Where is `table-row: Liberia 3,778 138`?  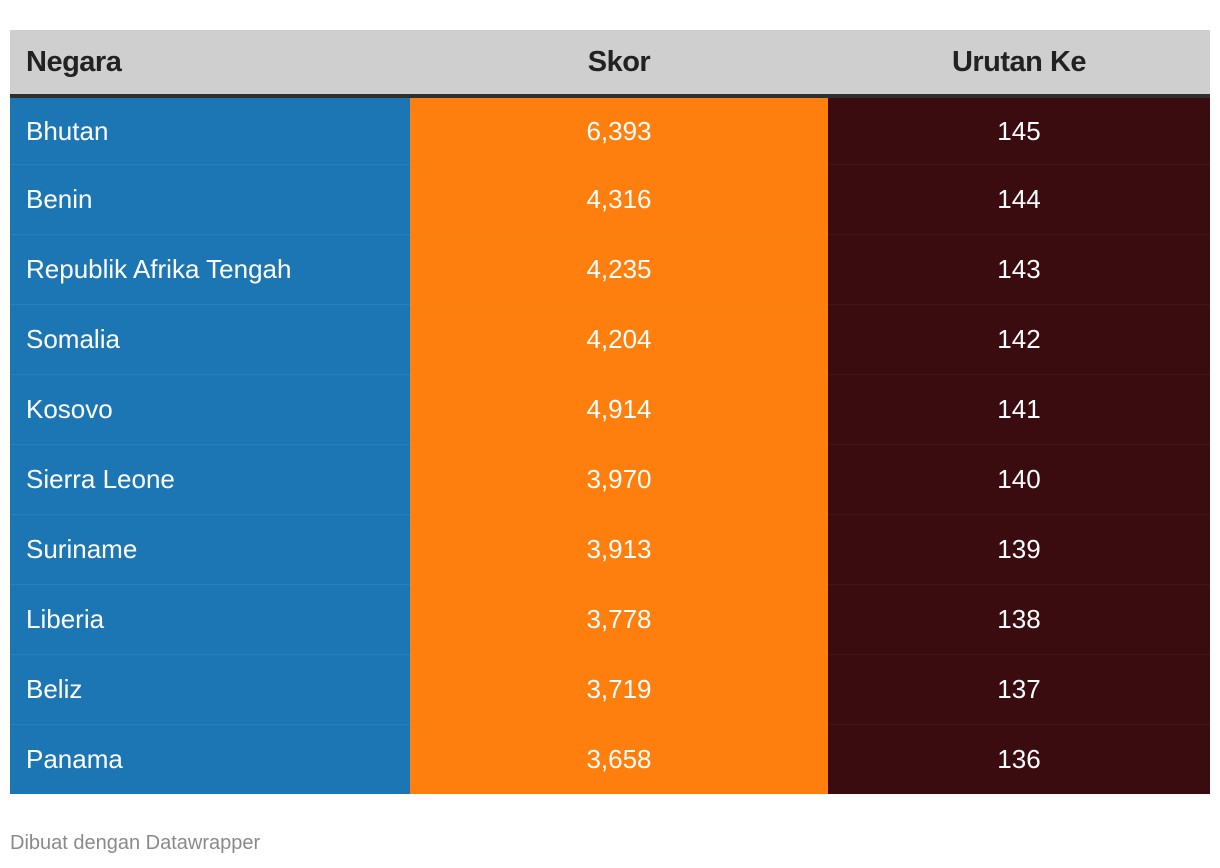 table-row: Liberia 3,778 138 is located at coordinates (610, 619).